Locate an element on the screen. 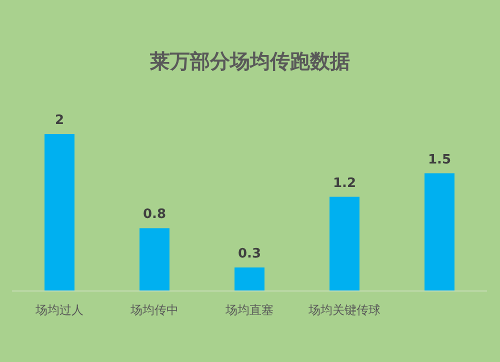  data-label: 0.3 is located at coordinates (250, 254).